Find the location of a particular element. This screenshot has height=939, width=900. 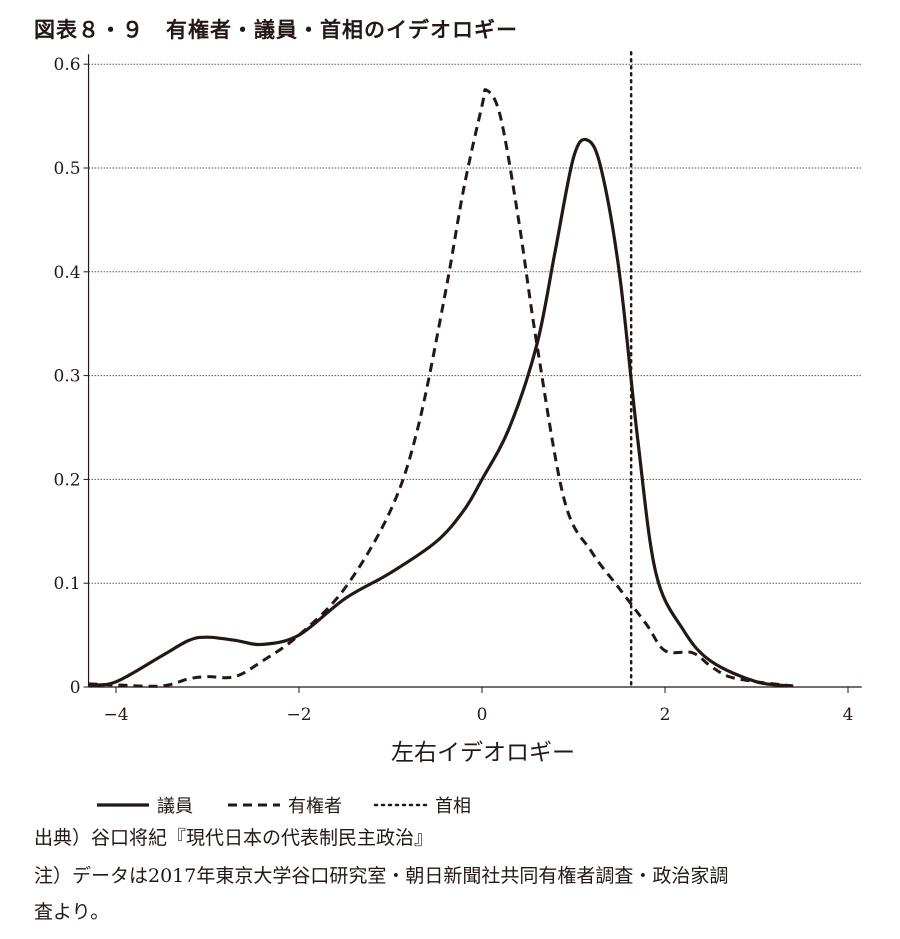

y-tick-label: 0.1 is located at coordinates (67, 584).